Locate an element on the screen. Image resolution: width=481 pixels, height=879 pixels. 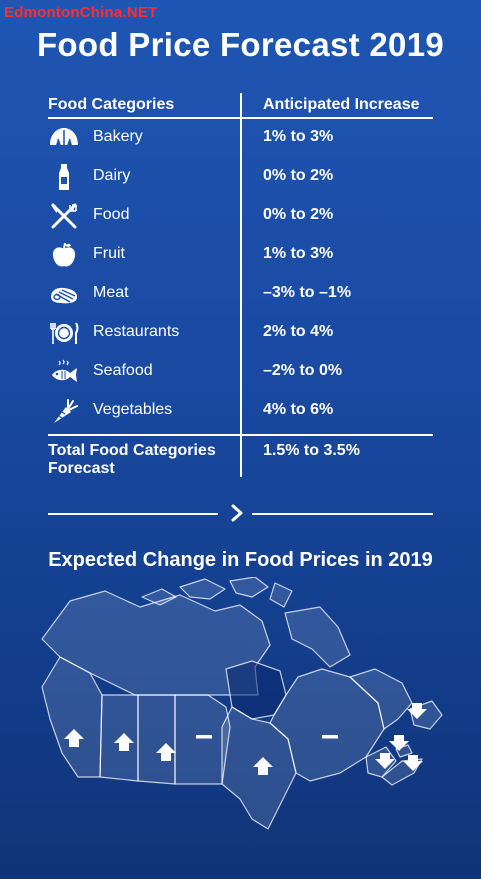
carrot-icon is located at coordinates (66, 411).